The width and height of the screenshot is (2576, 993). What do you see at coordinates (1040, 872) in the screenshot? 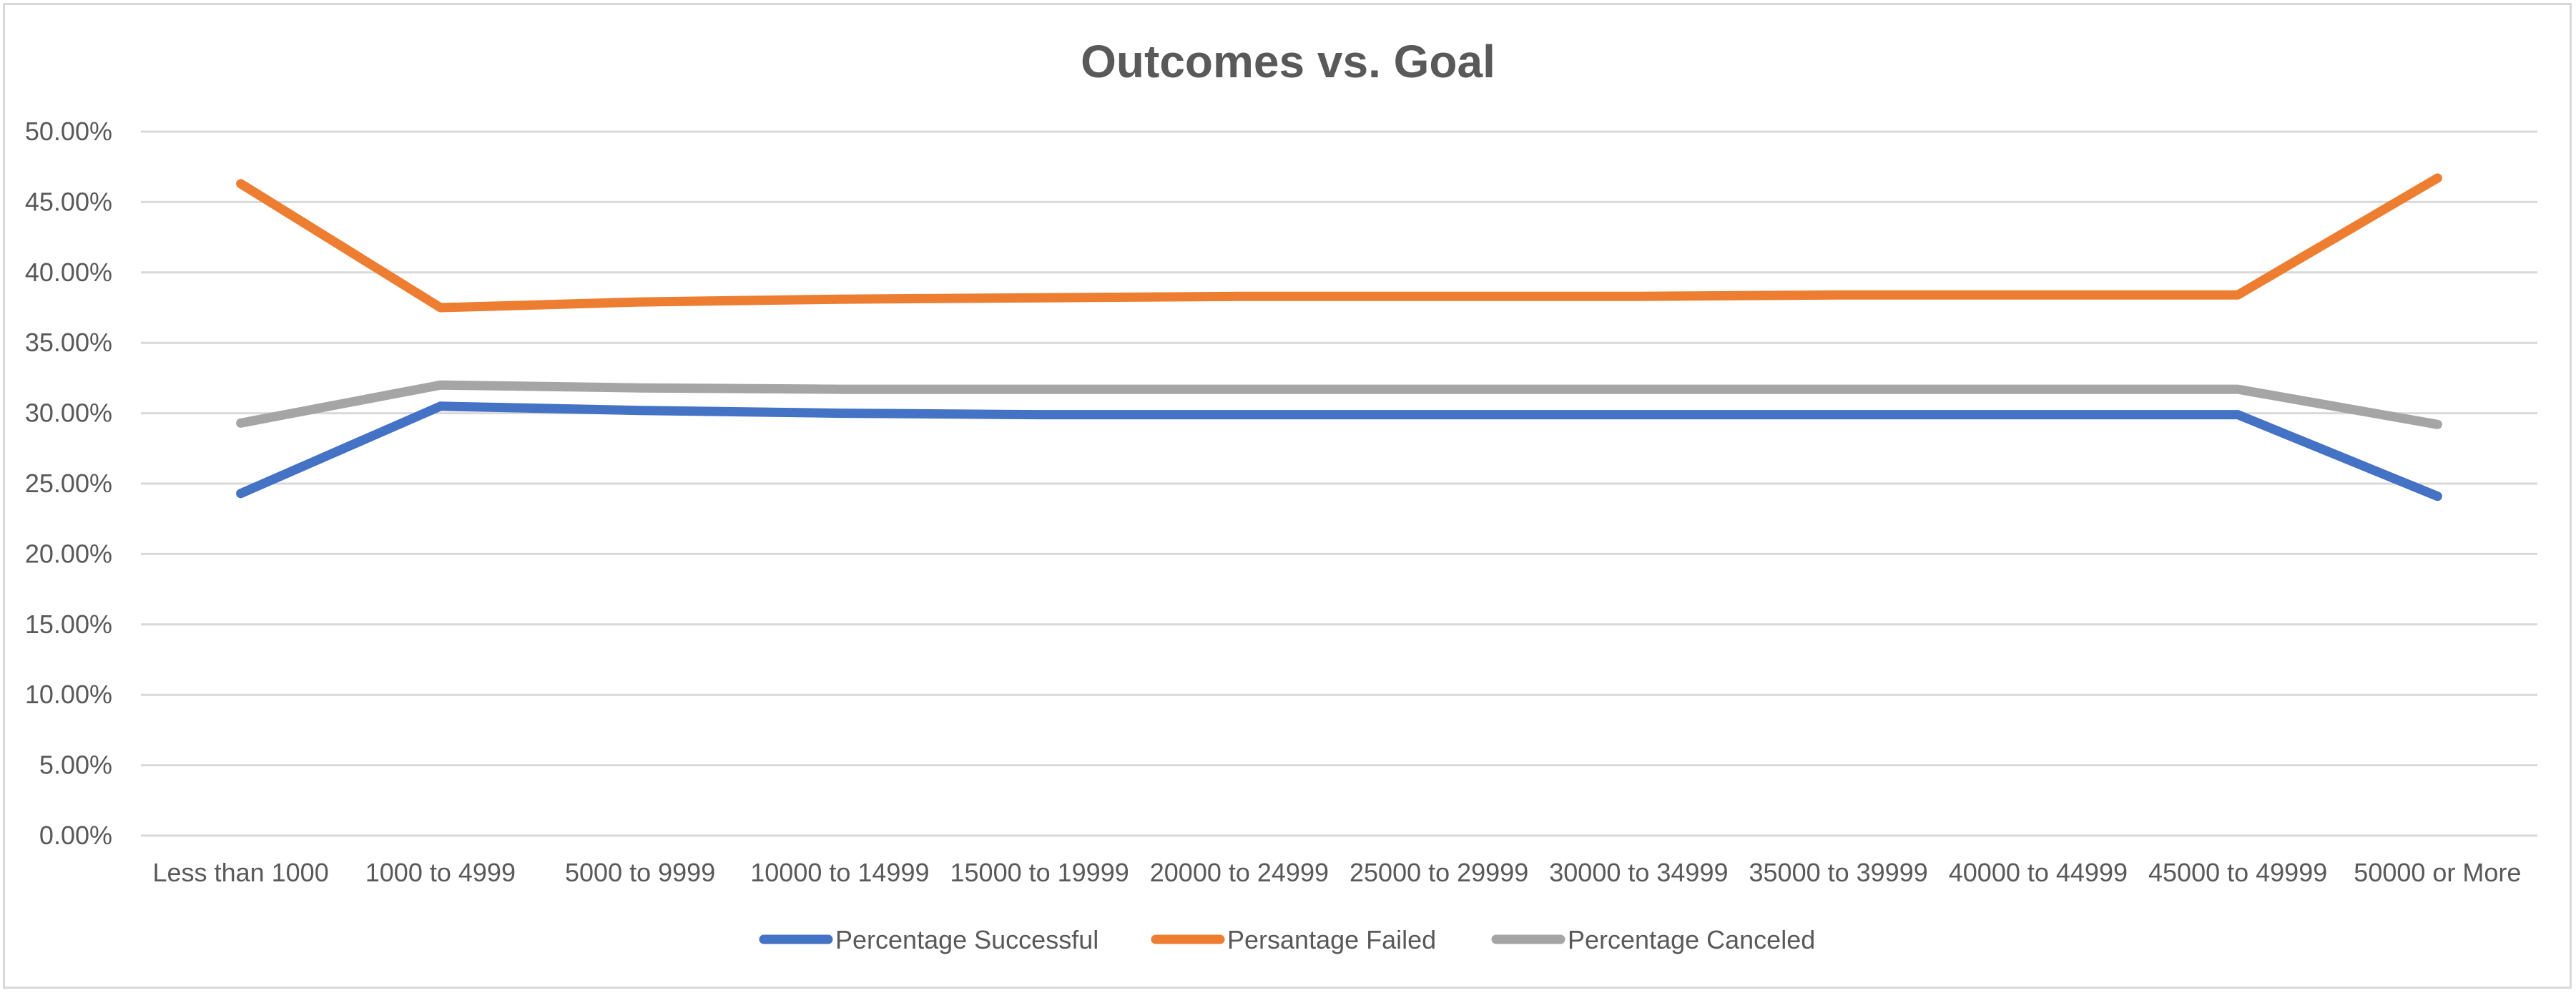
I see `x-tick-label: 15000 to 19999` at bounding box center [1040, 872].